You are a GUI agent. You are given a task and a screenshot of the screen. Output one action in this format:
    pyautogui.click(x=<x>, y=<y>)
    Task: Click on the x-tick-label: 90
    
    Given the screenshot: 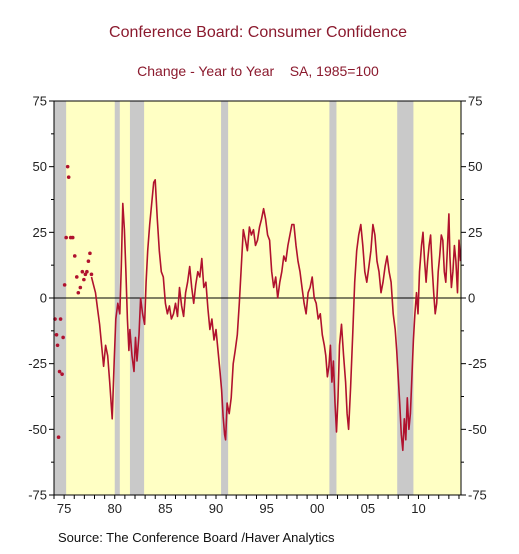 What is the action you would take?
    pyautogui.click(x=216, y=508)
    